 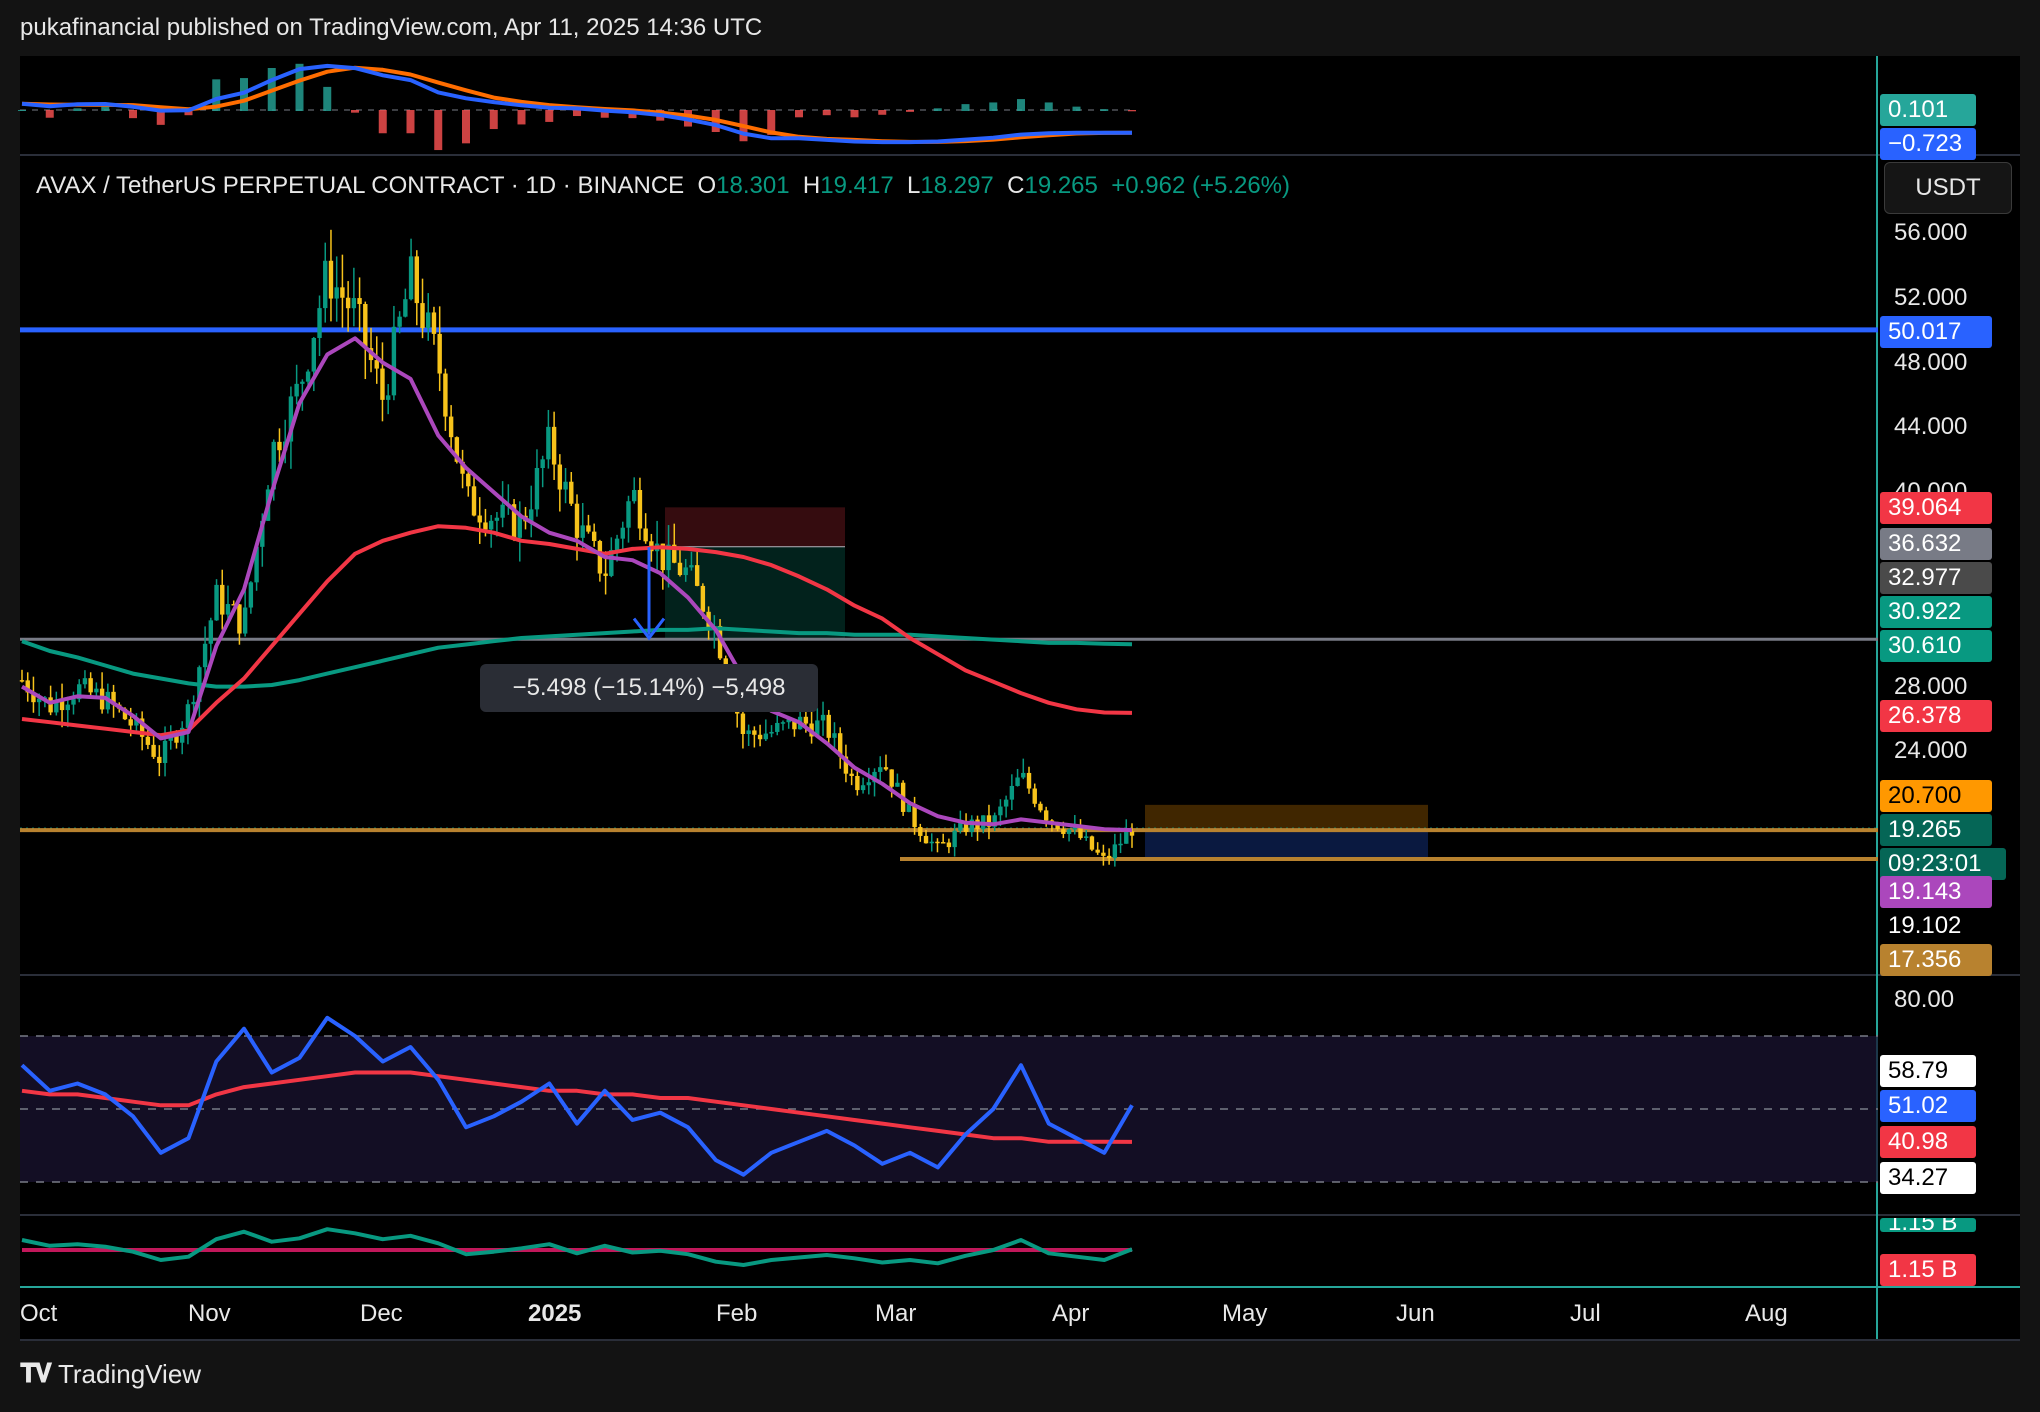 What do you see at coordinates (1016, 185) in the screenshot?
I see `close-key: C` at bounding box center [1016, 185].